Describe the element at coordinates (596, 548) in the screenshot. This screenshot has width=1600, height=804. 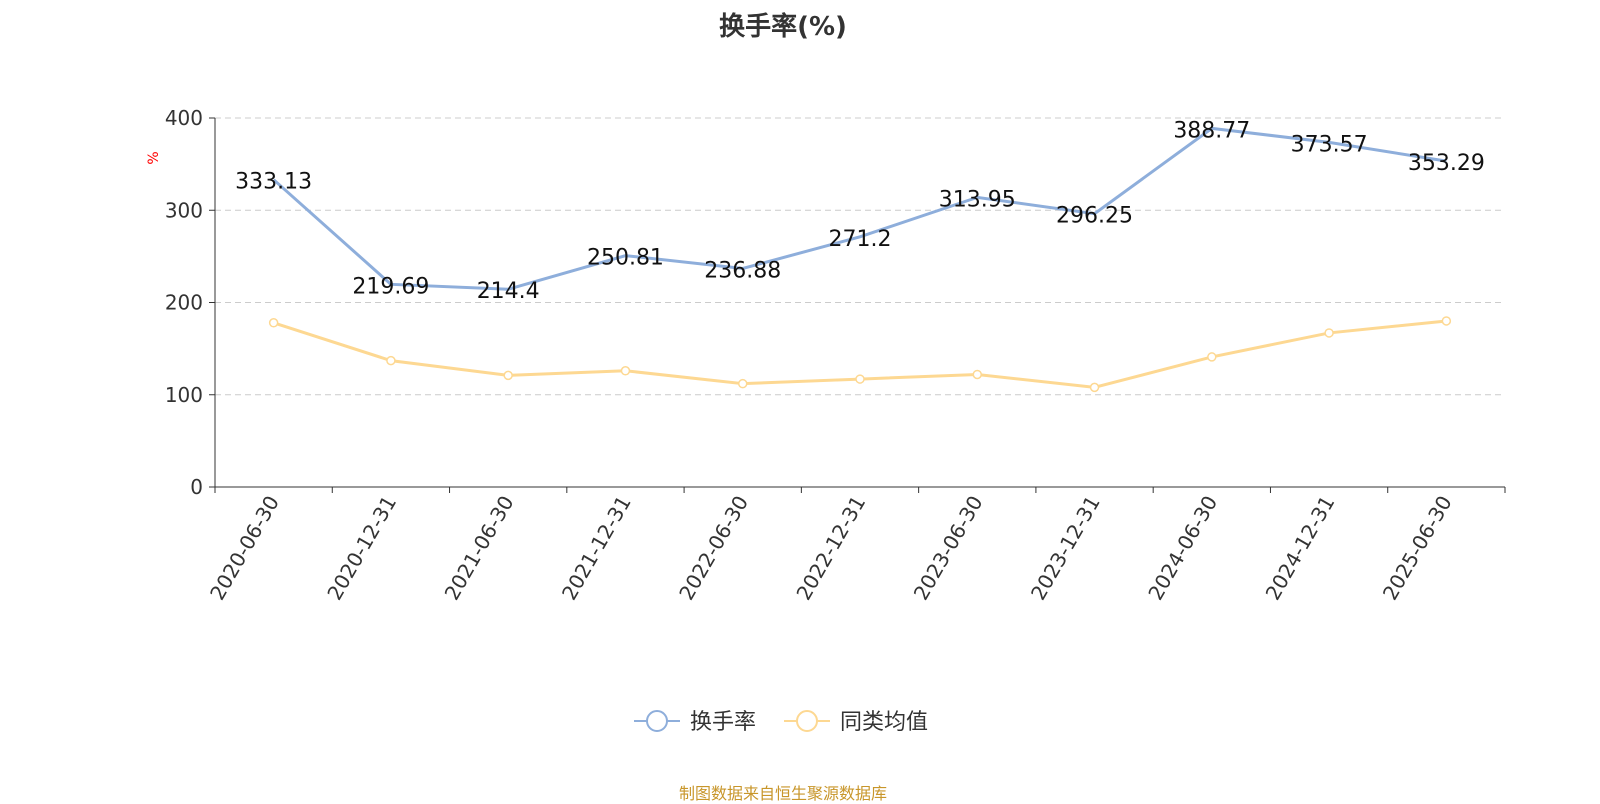
I see `x-tick-label: 2021-12-31` at that location.